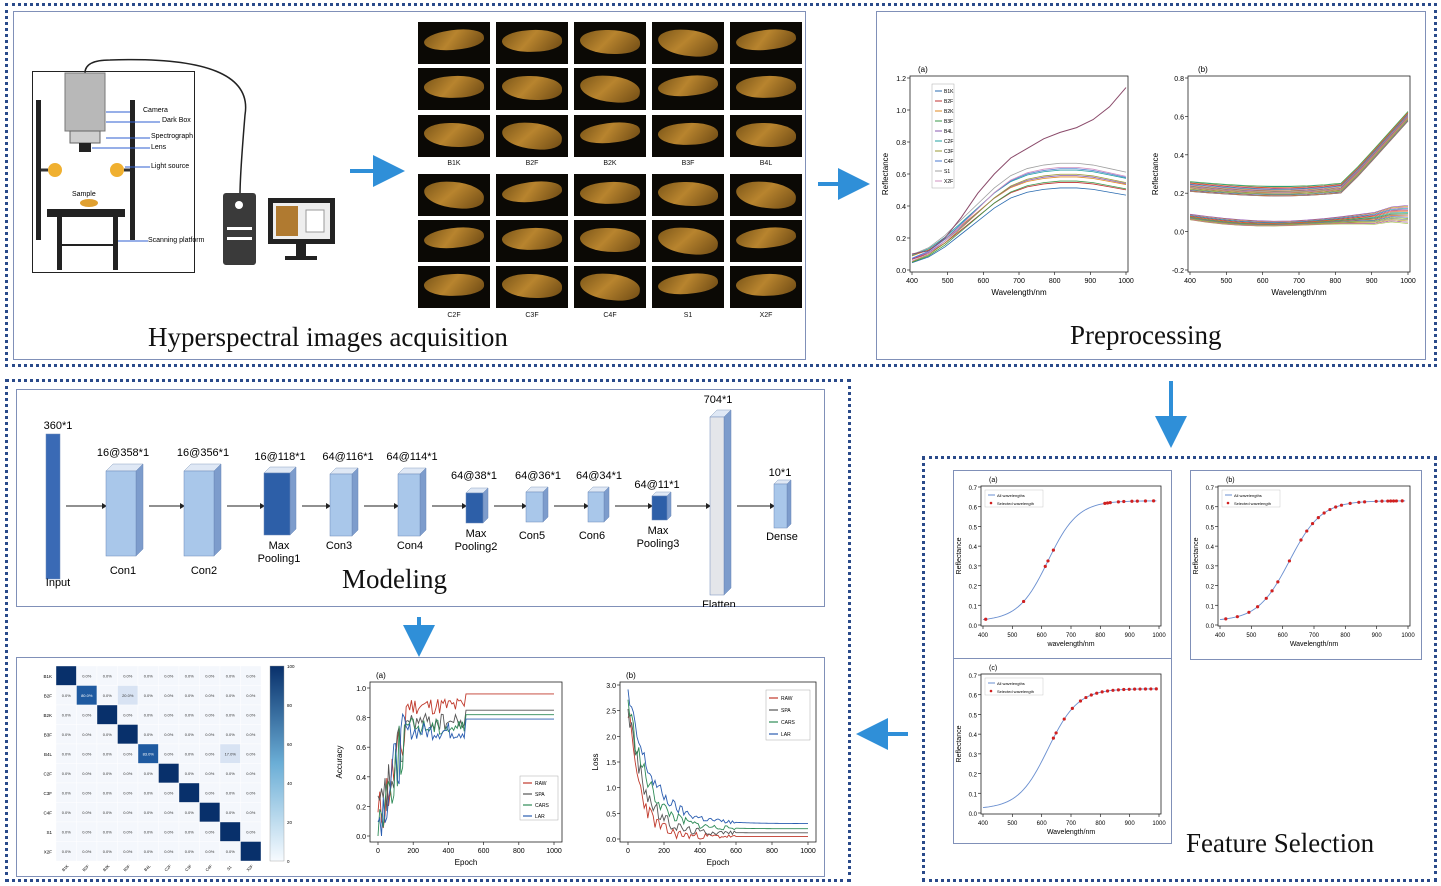  I want to click on layer-shape-label: 704*1, so click(718, 400).